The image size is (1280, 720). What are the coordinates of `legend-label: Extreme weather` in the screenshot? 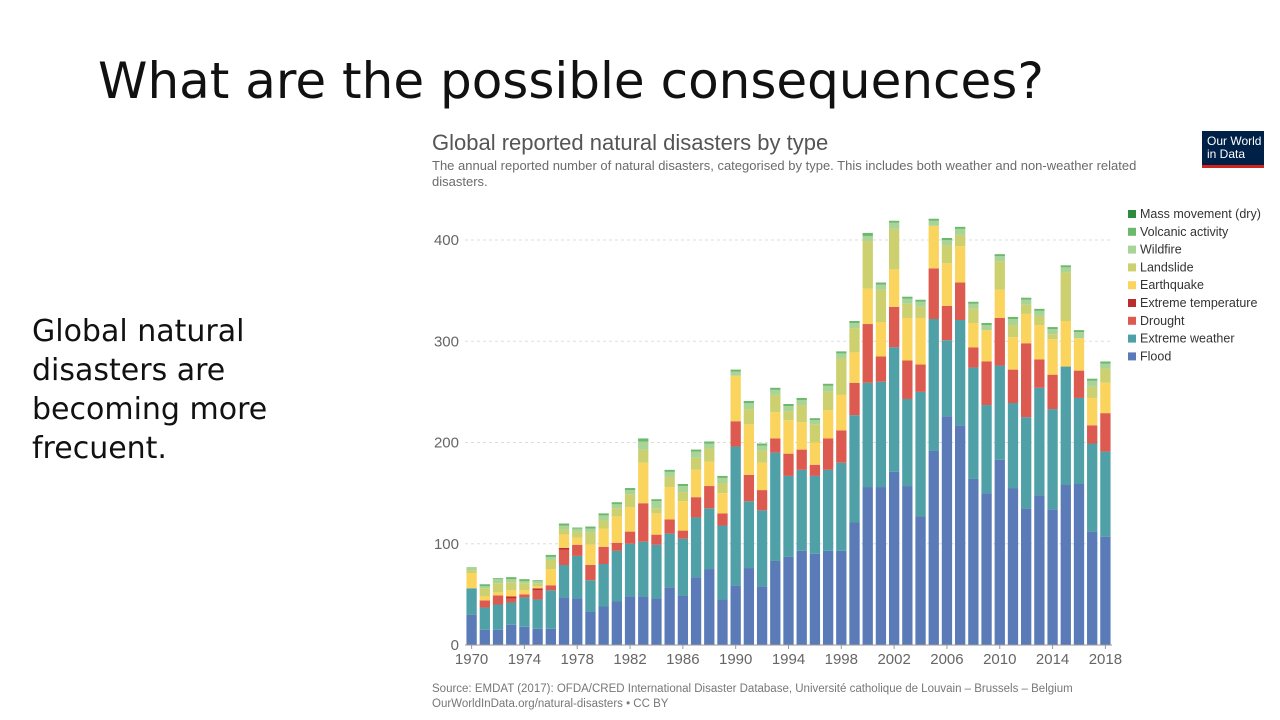 It's located at (1187, 339).